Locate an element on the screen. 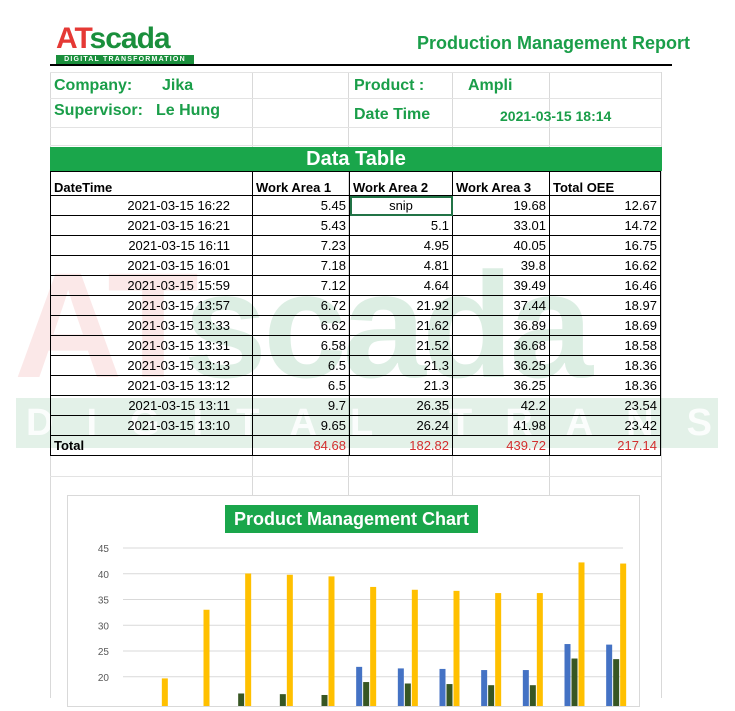 This screenshot has height=711, width=735. datetime-cell: 2021-03-15 13:33 is located at coordinates (151, 325).